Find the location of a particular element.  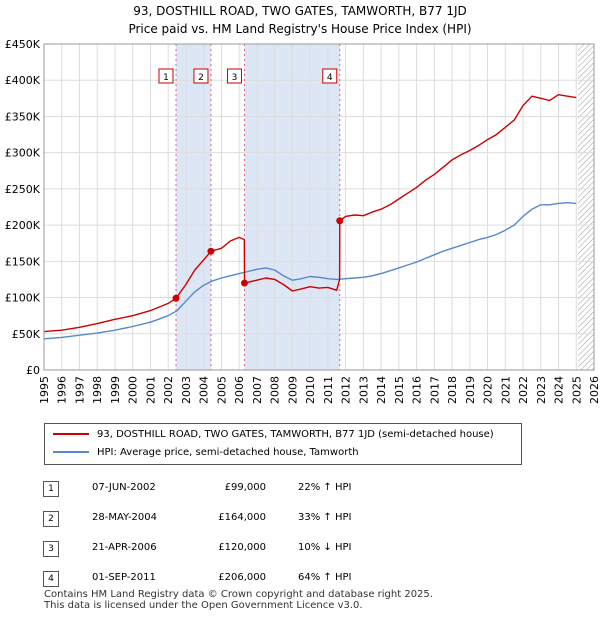

x-tick-label: 2024 is located at coordinates (559, 390).